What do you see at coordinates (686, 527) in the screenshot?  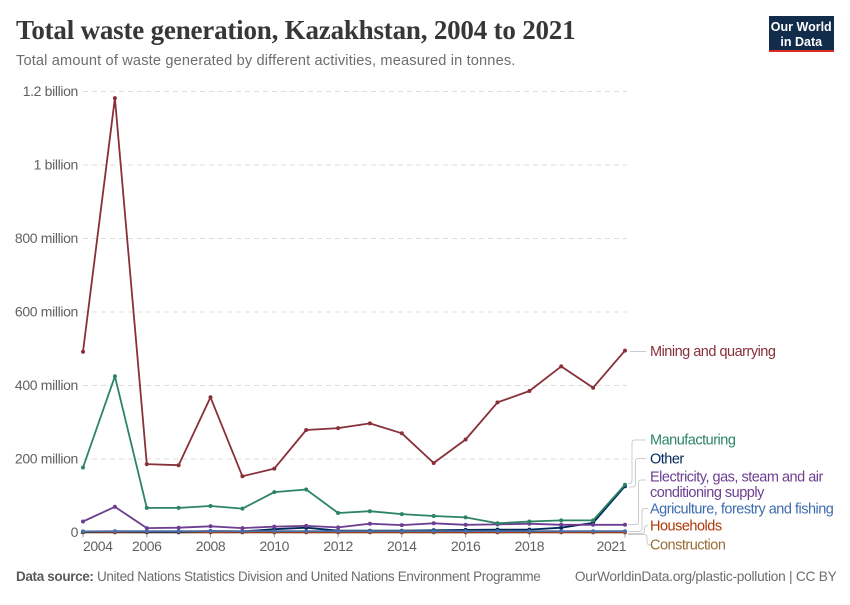 I see `svg-text: Households` at bounding box center [686, 527].